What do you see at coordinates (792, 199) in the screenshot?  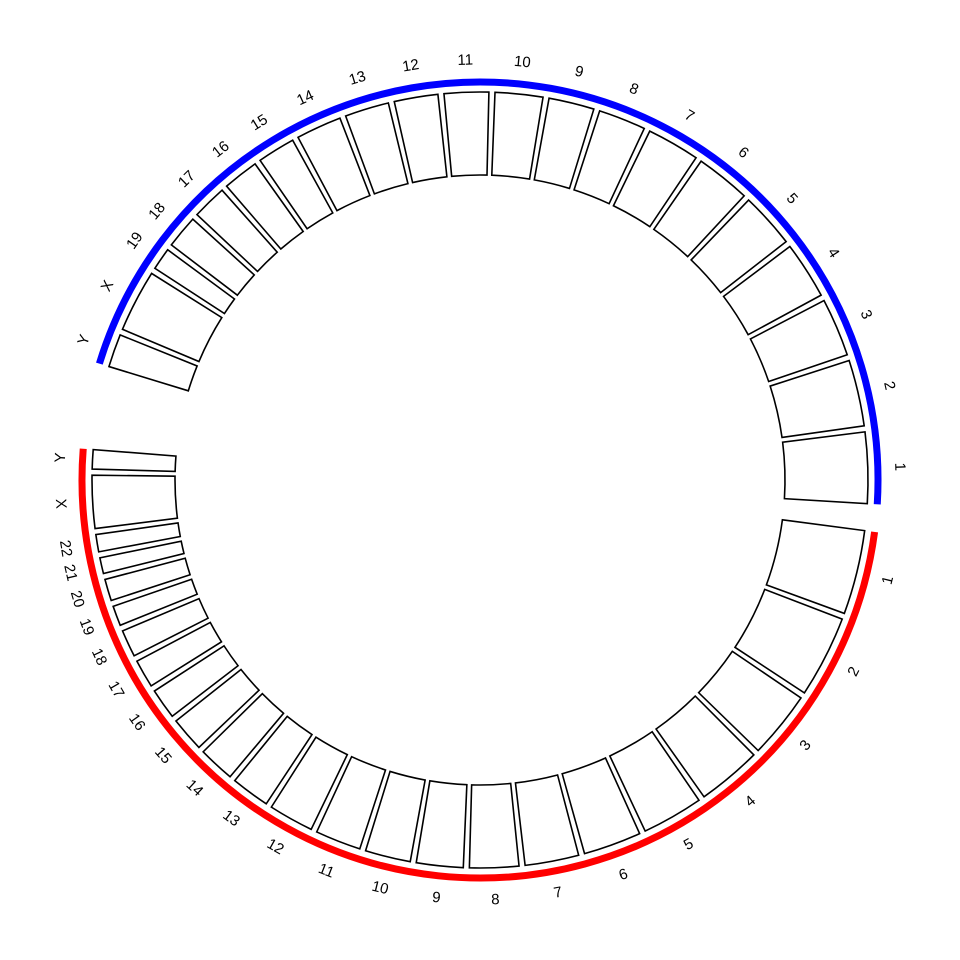 I see `top-chromosome-label-5: 5` at bounding box center [792, 199].